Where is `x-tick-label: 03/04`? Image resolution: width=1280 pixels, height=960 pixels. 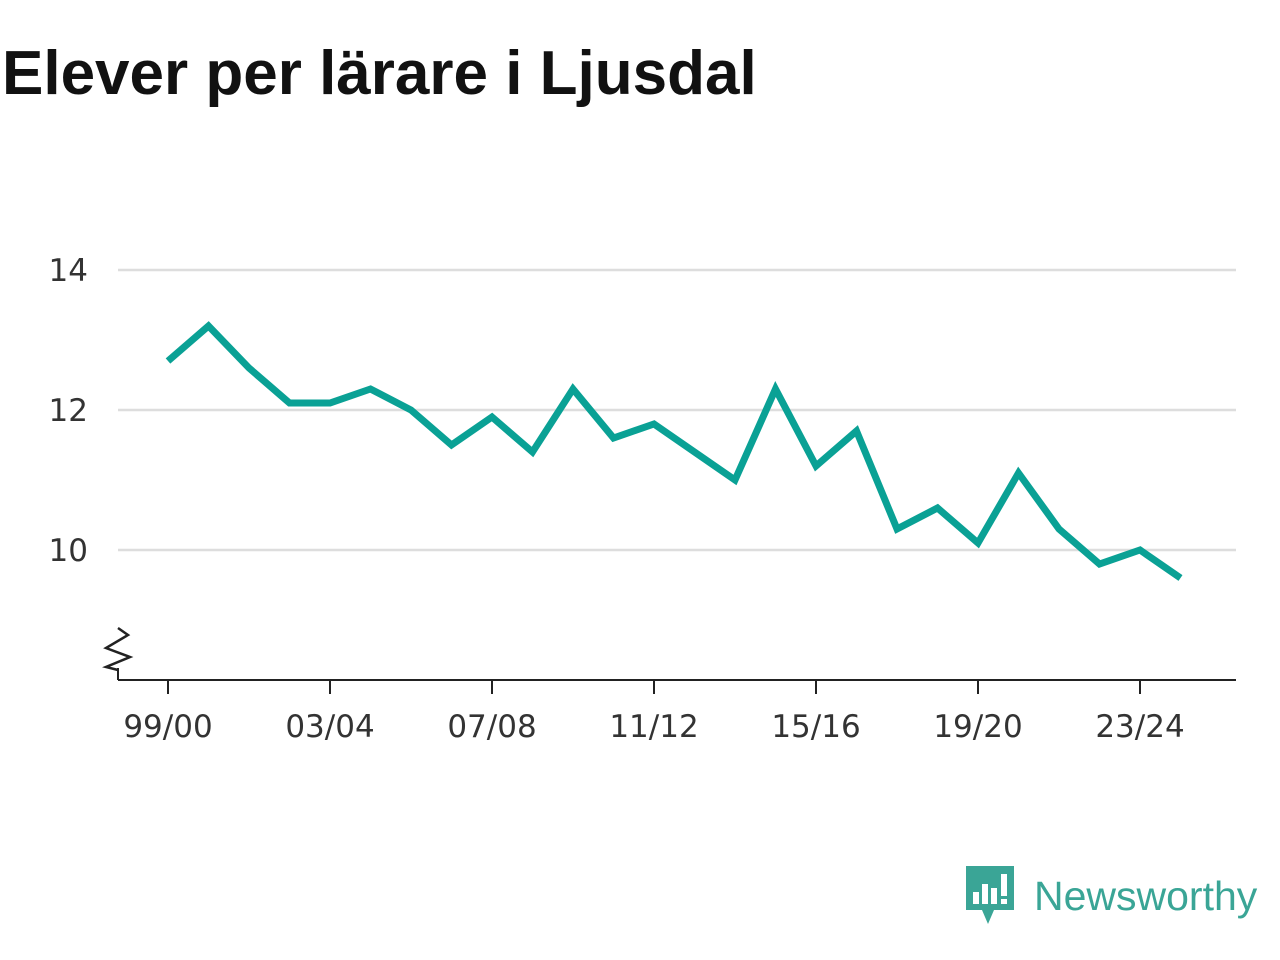 x-tick-label: 03/04 is located at coordinates (329, 727).